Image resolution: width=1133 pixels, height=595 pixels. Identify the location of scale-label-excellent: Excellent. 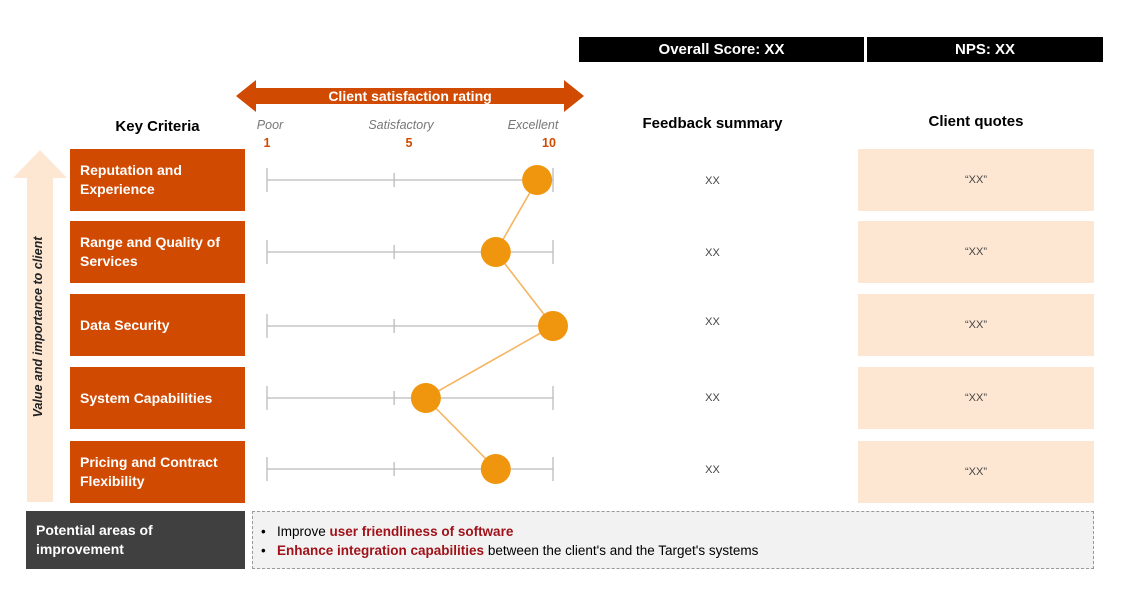
(533, 125).